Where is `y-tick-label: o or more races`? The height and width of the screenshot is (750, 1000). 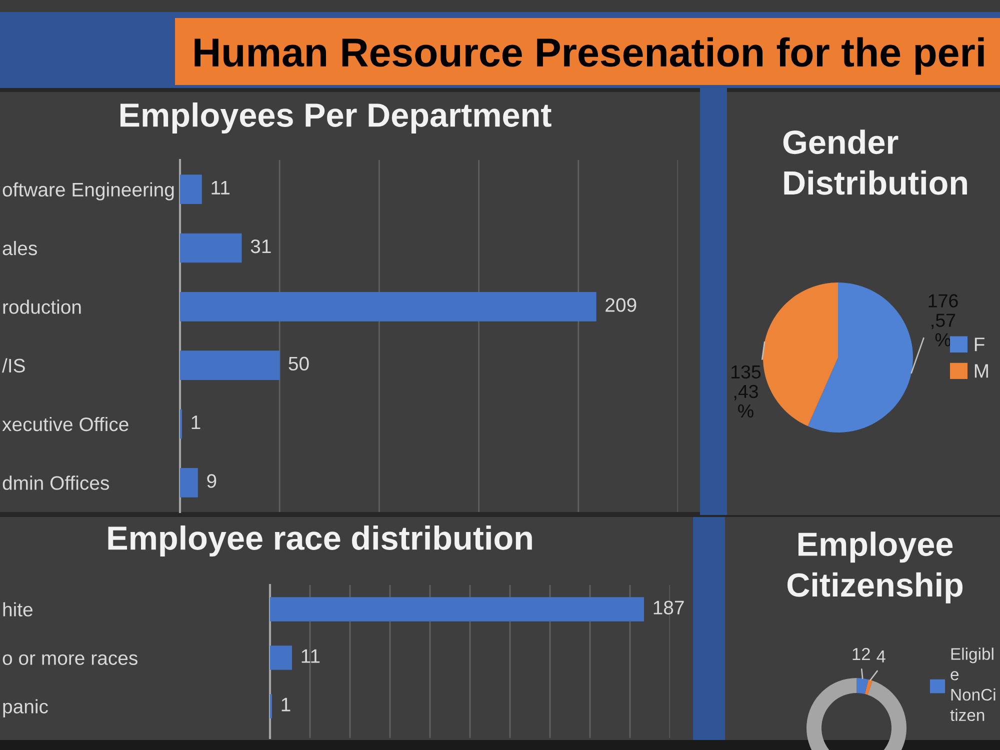 y-tick-label: o or more races is located at coordinates (70, 659).